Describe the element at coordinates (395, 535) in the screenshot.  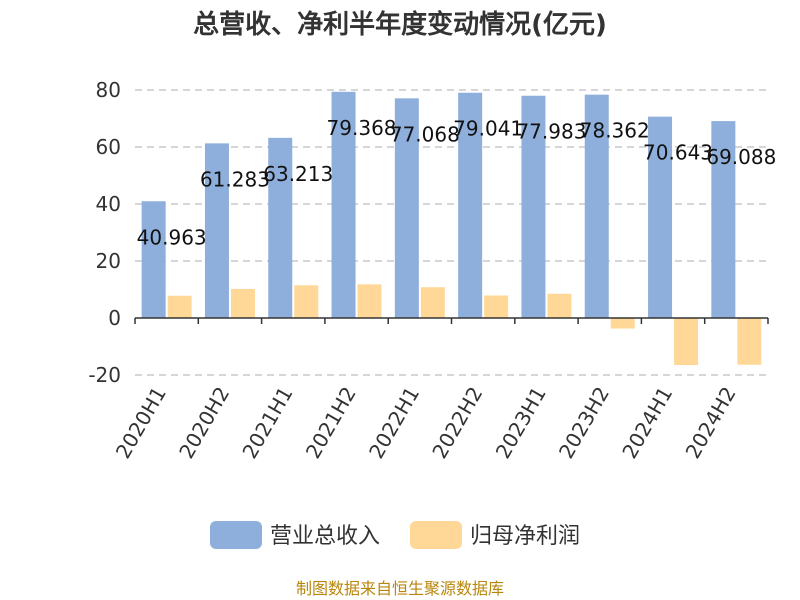
I see `legend: 营业总收入 归母净利润` at that location.